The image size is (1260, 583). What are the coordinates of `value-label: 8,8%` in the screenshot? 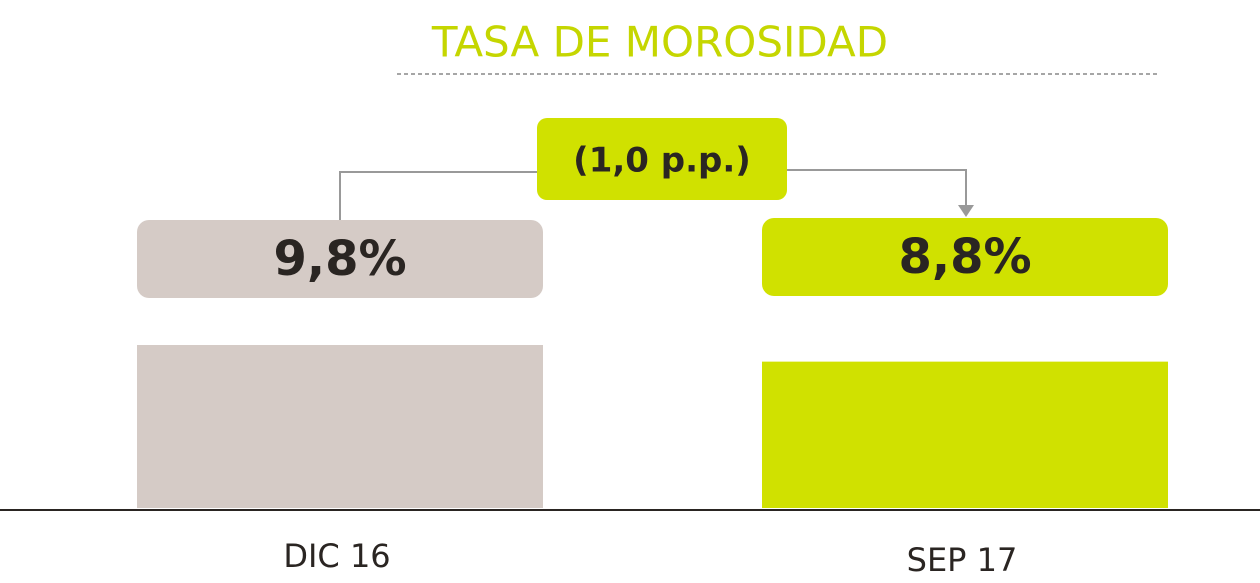 It's located at (964, 257).